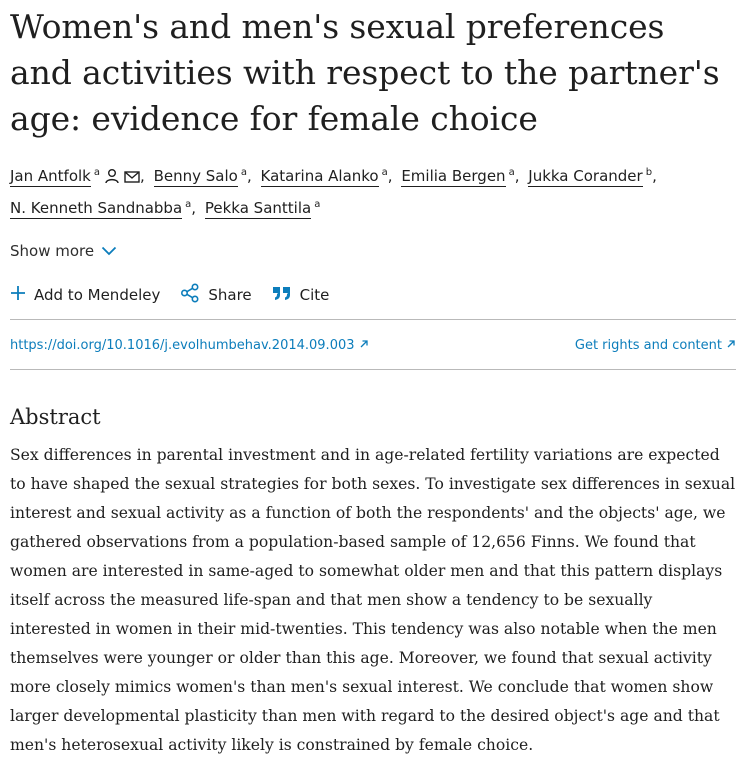  What do you see at coordinates (649, 172) in the screenshot?
I see `affiliation-marker: b` at bounding box center [649, 172].